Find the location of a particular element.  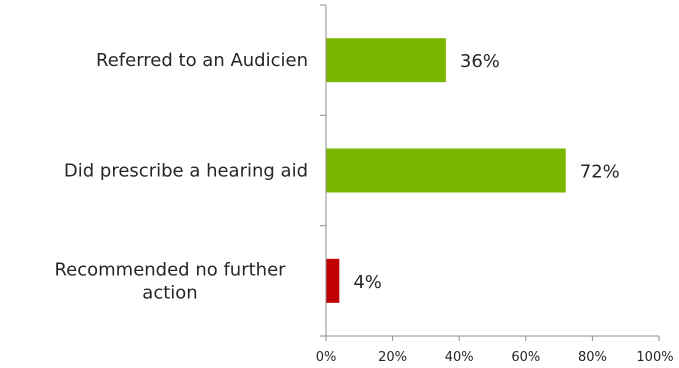

data-label-2: 4% is located at coordinates (367, 282).